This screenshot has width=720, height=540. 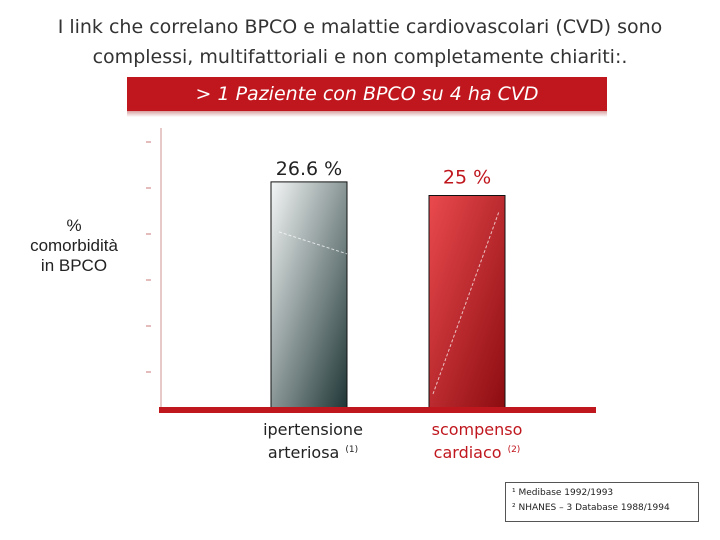 I want to click on bar-2-sheen, so click(x=466, y=303).